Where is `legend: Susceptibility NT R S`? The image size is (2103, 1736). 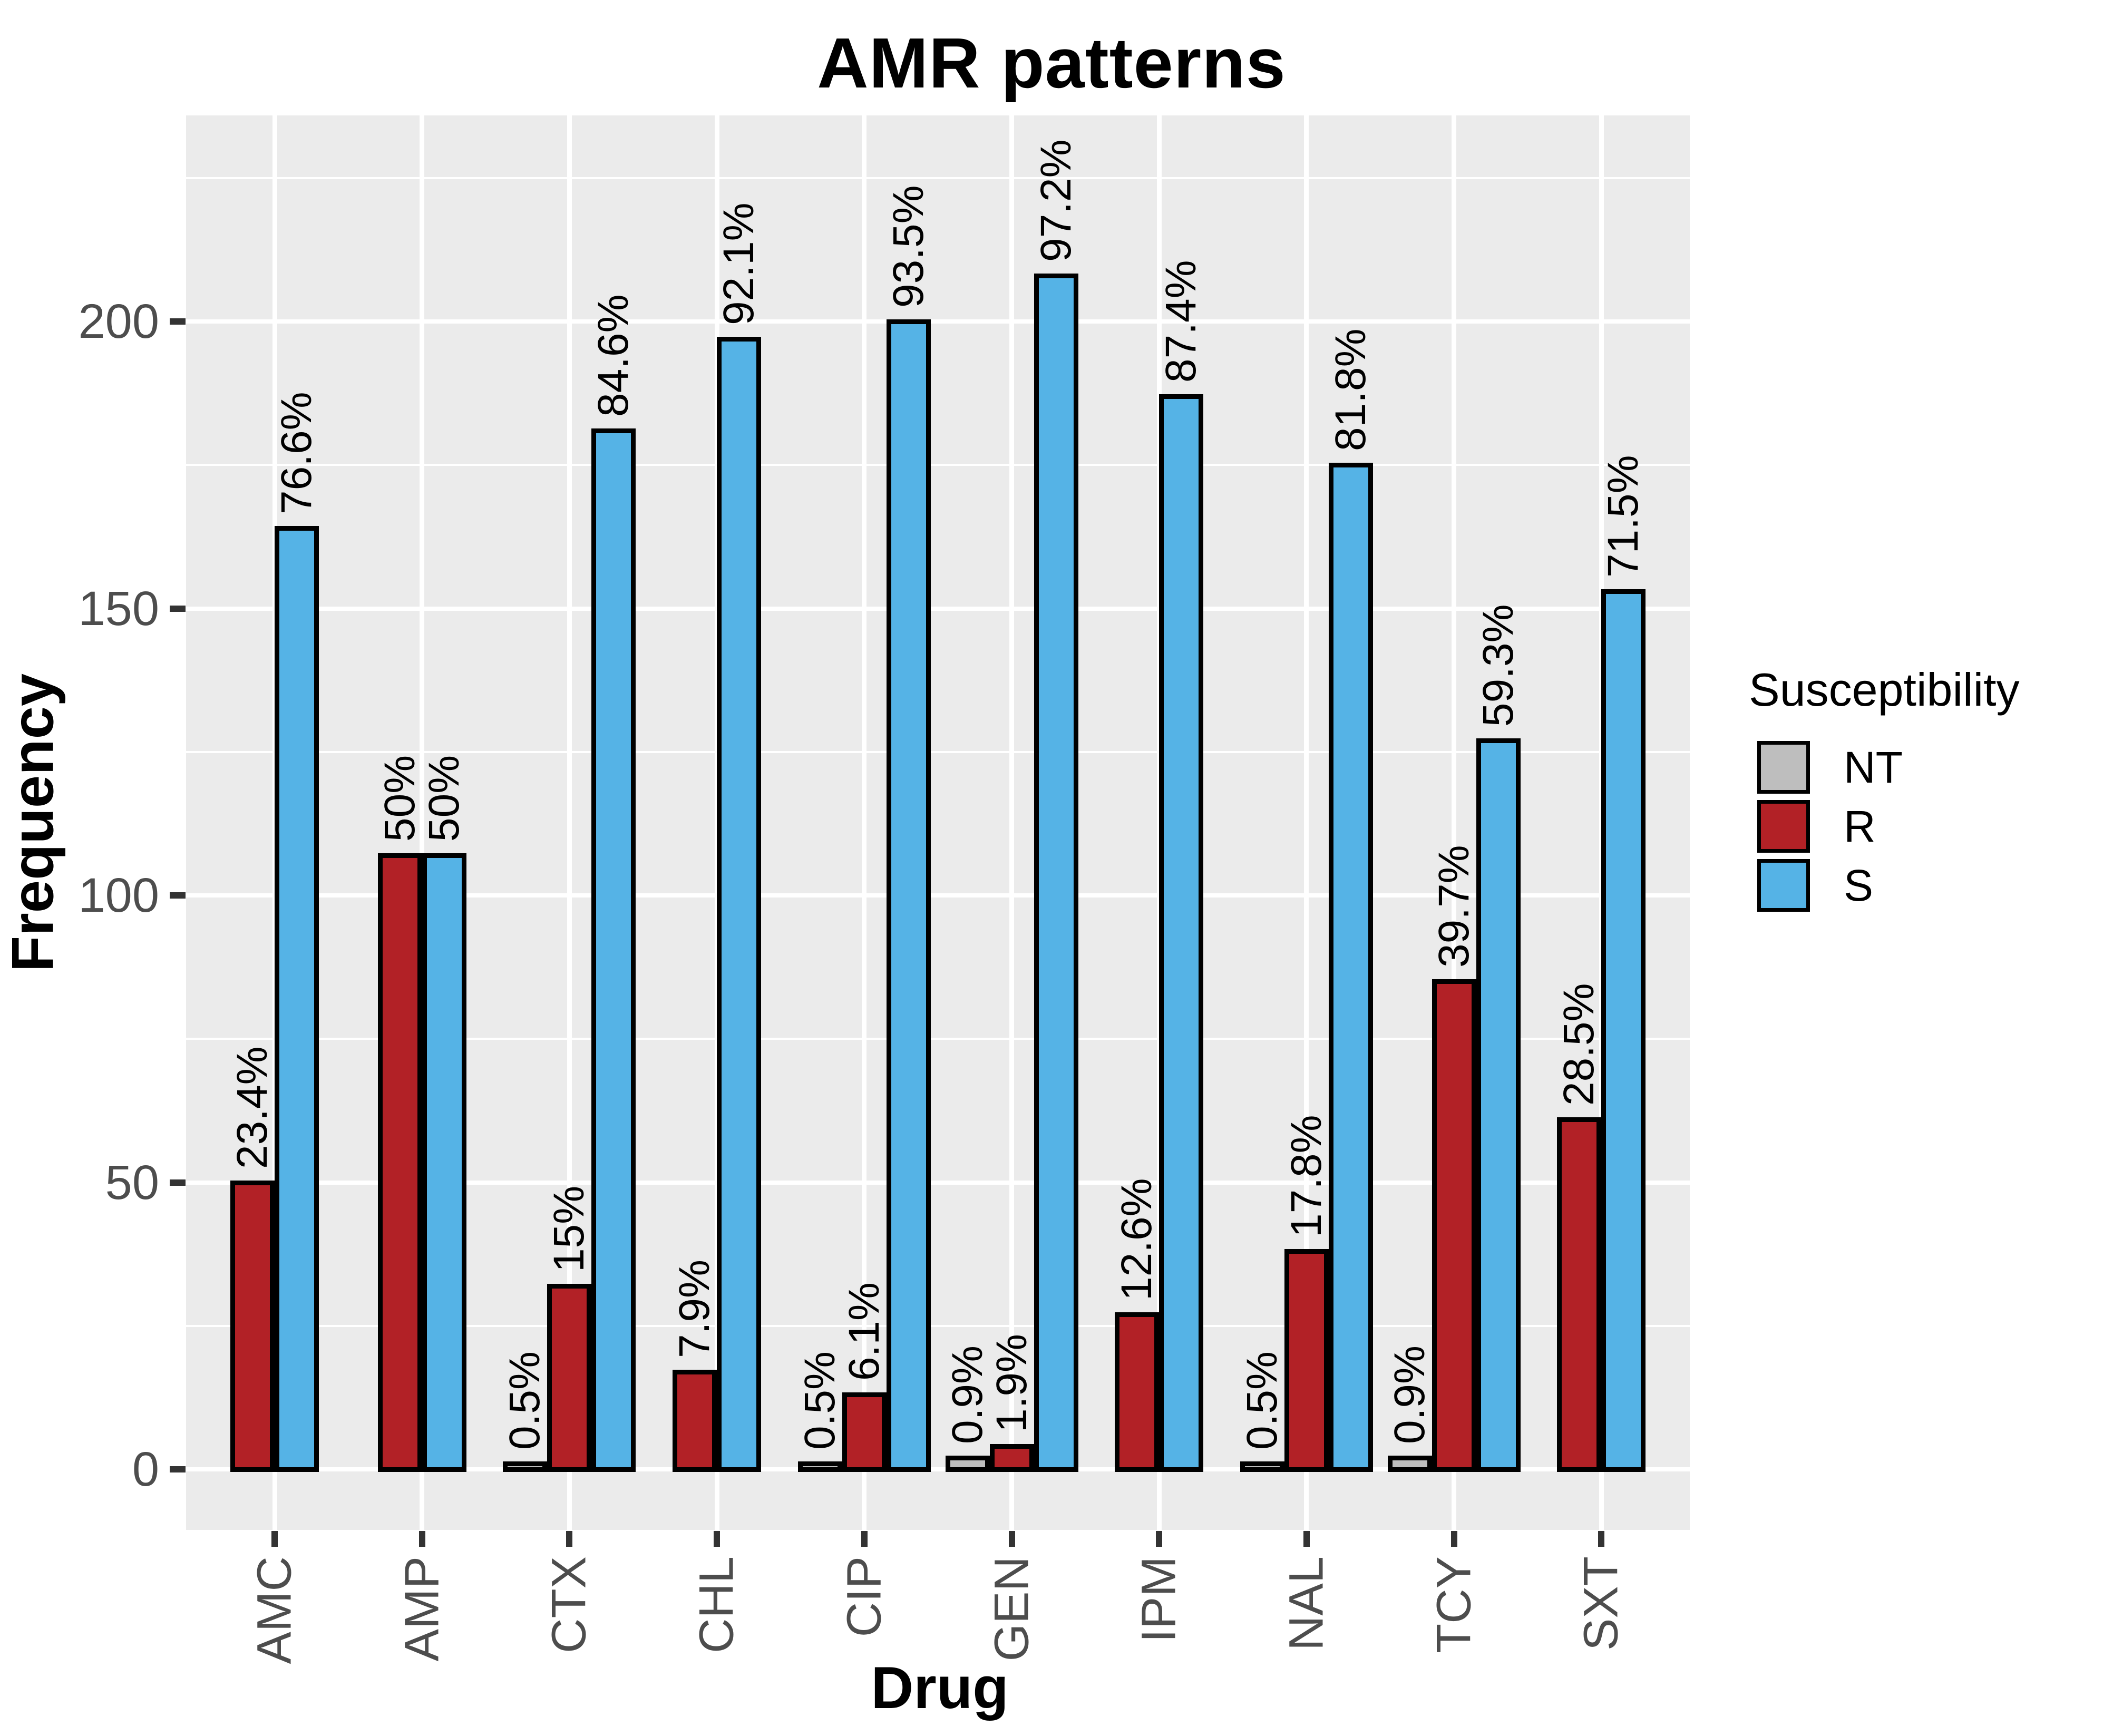
legend: Susceptibility NT R S is located at coordinates (1884, 791).